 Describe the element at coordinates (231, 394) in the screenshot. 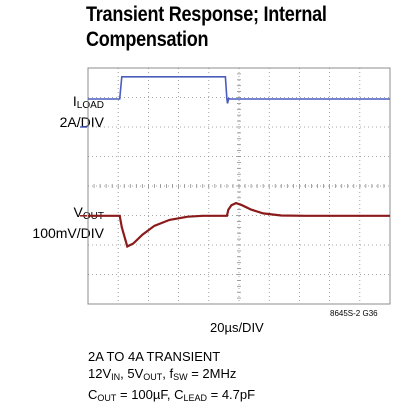

I see `cond-clead-value: = 4.7pF` at that location.